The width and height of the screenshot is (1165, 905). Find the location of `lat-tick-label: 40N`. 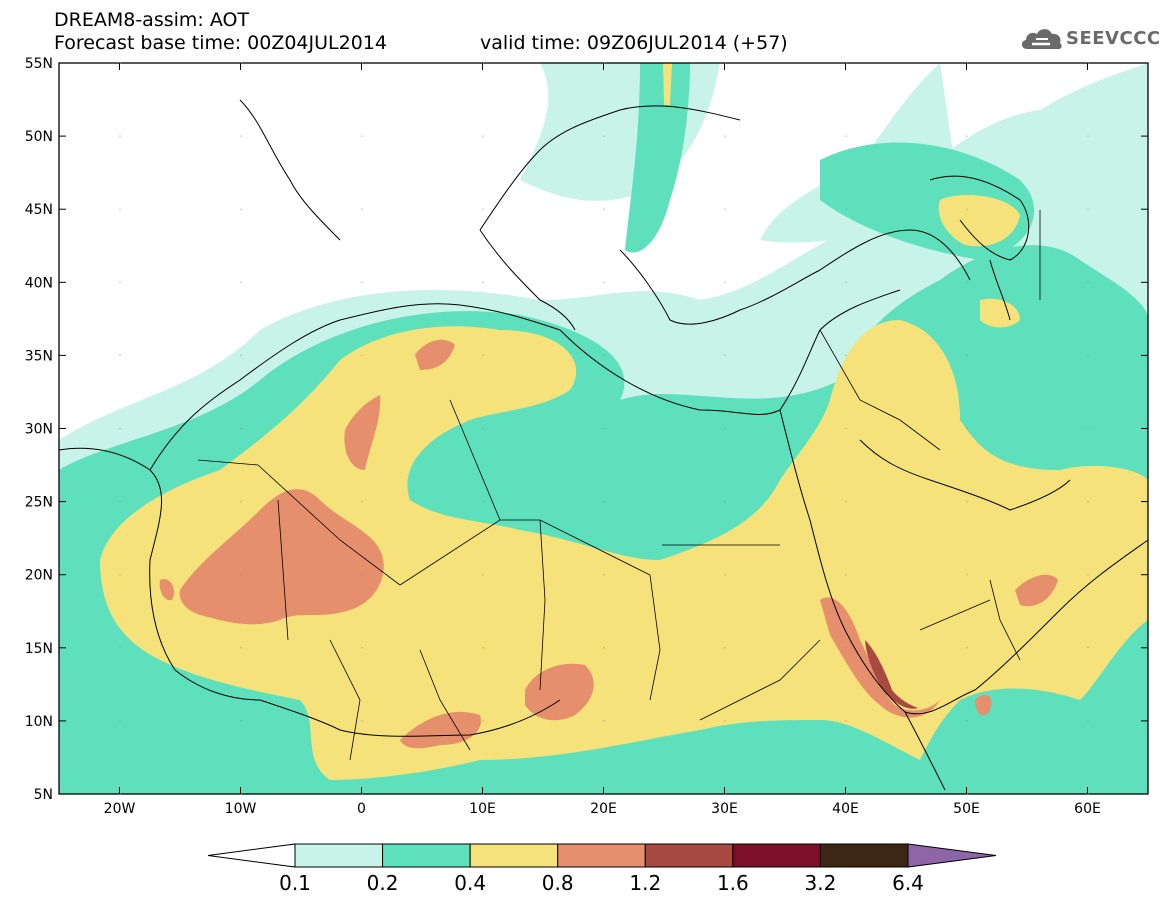

lat-tick-label: 40N is located at coordinates (39, 283).